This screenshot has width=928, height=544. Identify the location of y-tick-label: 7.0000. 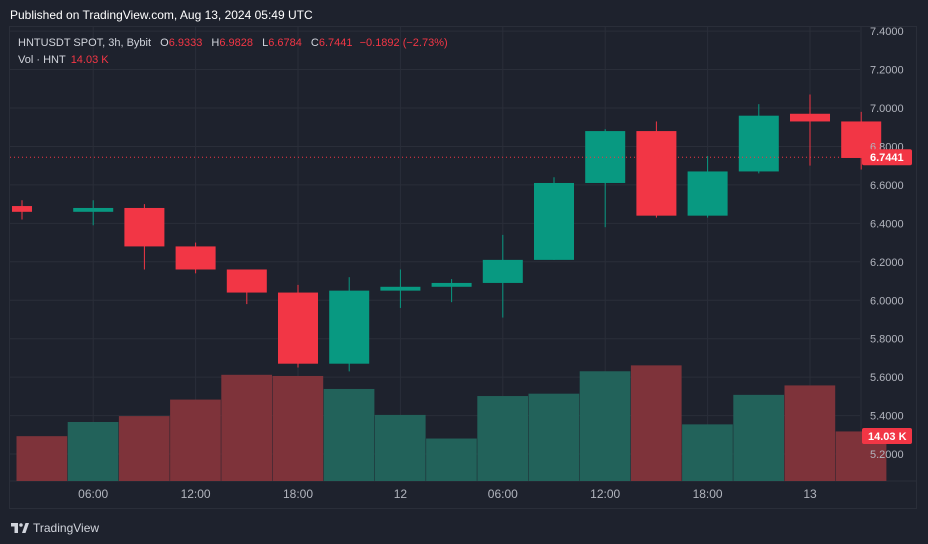
(887, 109).